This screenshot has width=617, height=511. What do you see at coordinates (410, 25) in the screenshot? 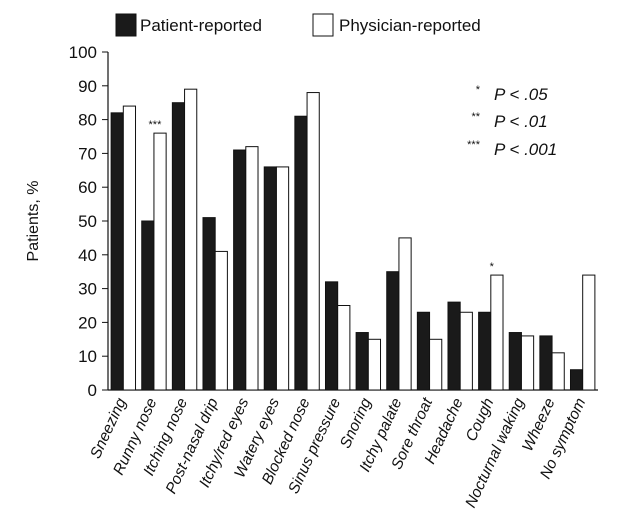
I see `legend-label-physician: Physician-reported` at bounding box center [410, 25].